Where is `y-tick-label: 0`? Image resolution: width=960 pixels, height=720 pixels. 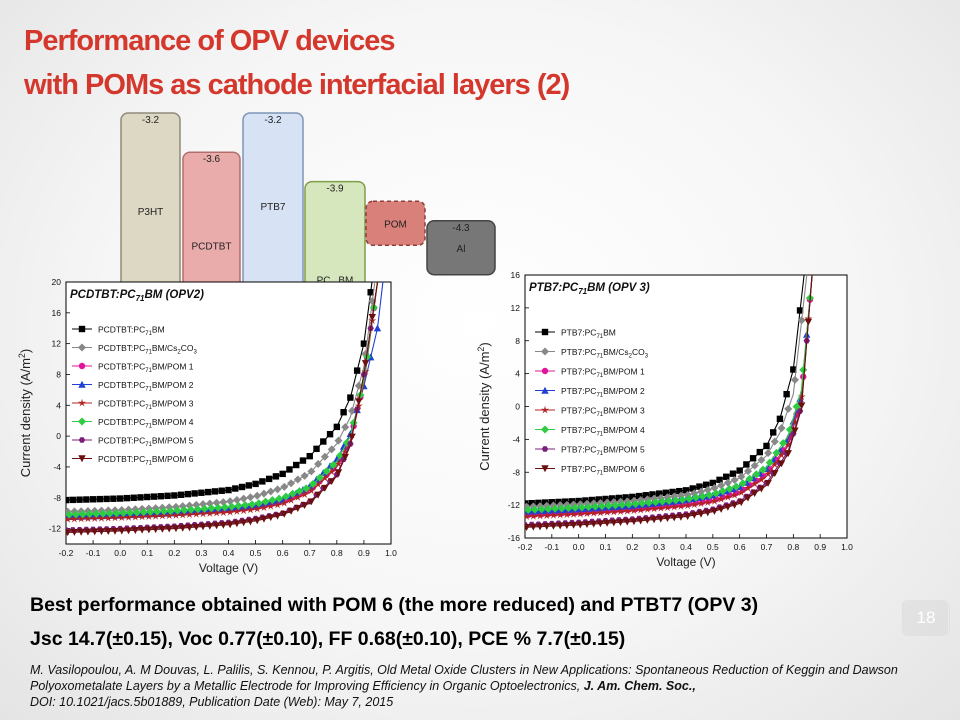
y-tick-label: 0 is located at coordinates (58, 436).